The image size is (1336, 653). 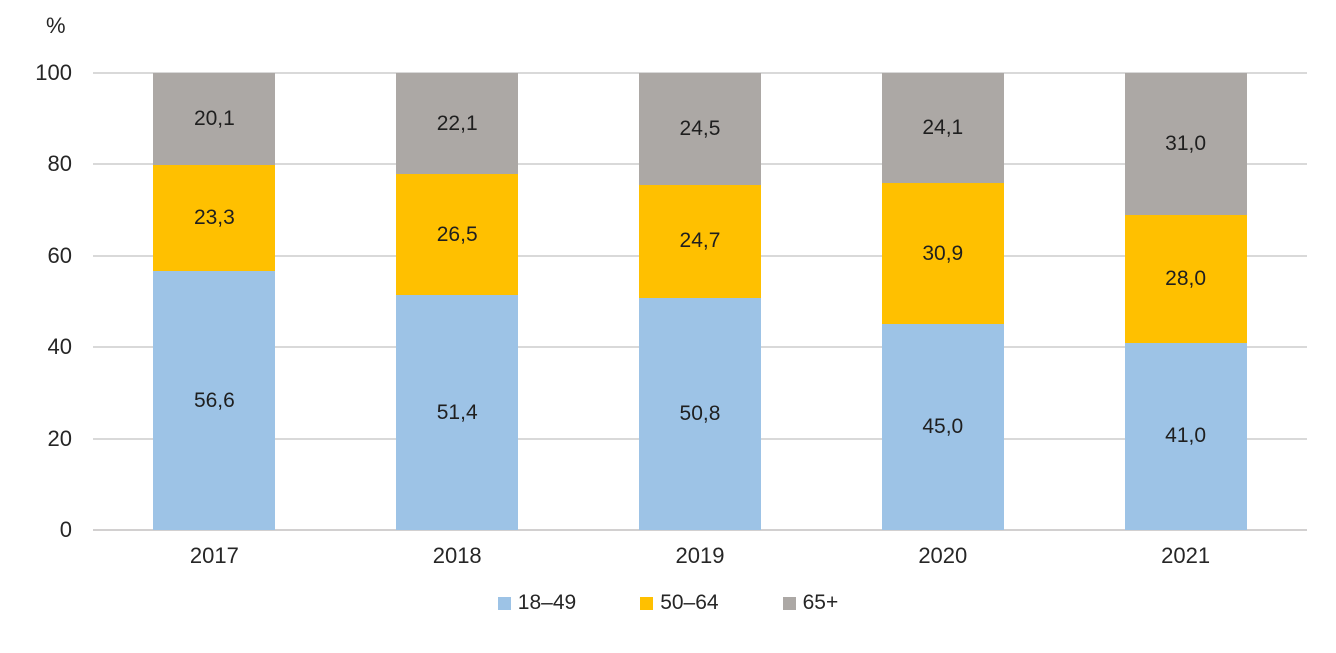 What do you see at coordinates (65, 529) in the screenshot?
I see `y-axis-tick-label: 0` at bounding box center [65, 529].